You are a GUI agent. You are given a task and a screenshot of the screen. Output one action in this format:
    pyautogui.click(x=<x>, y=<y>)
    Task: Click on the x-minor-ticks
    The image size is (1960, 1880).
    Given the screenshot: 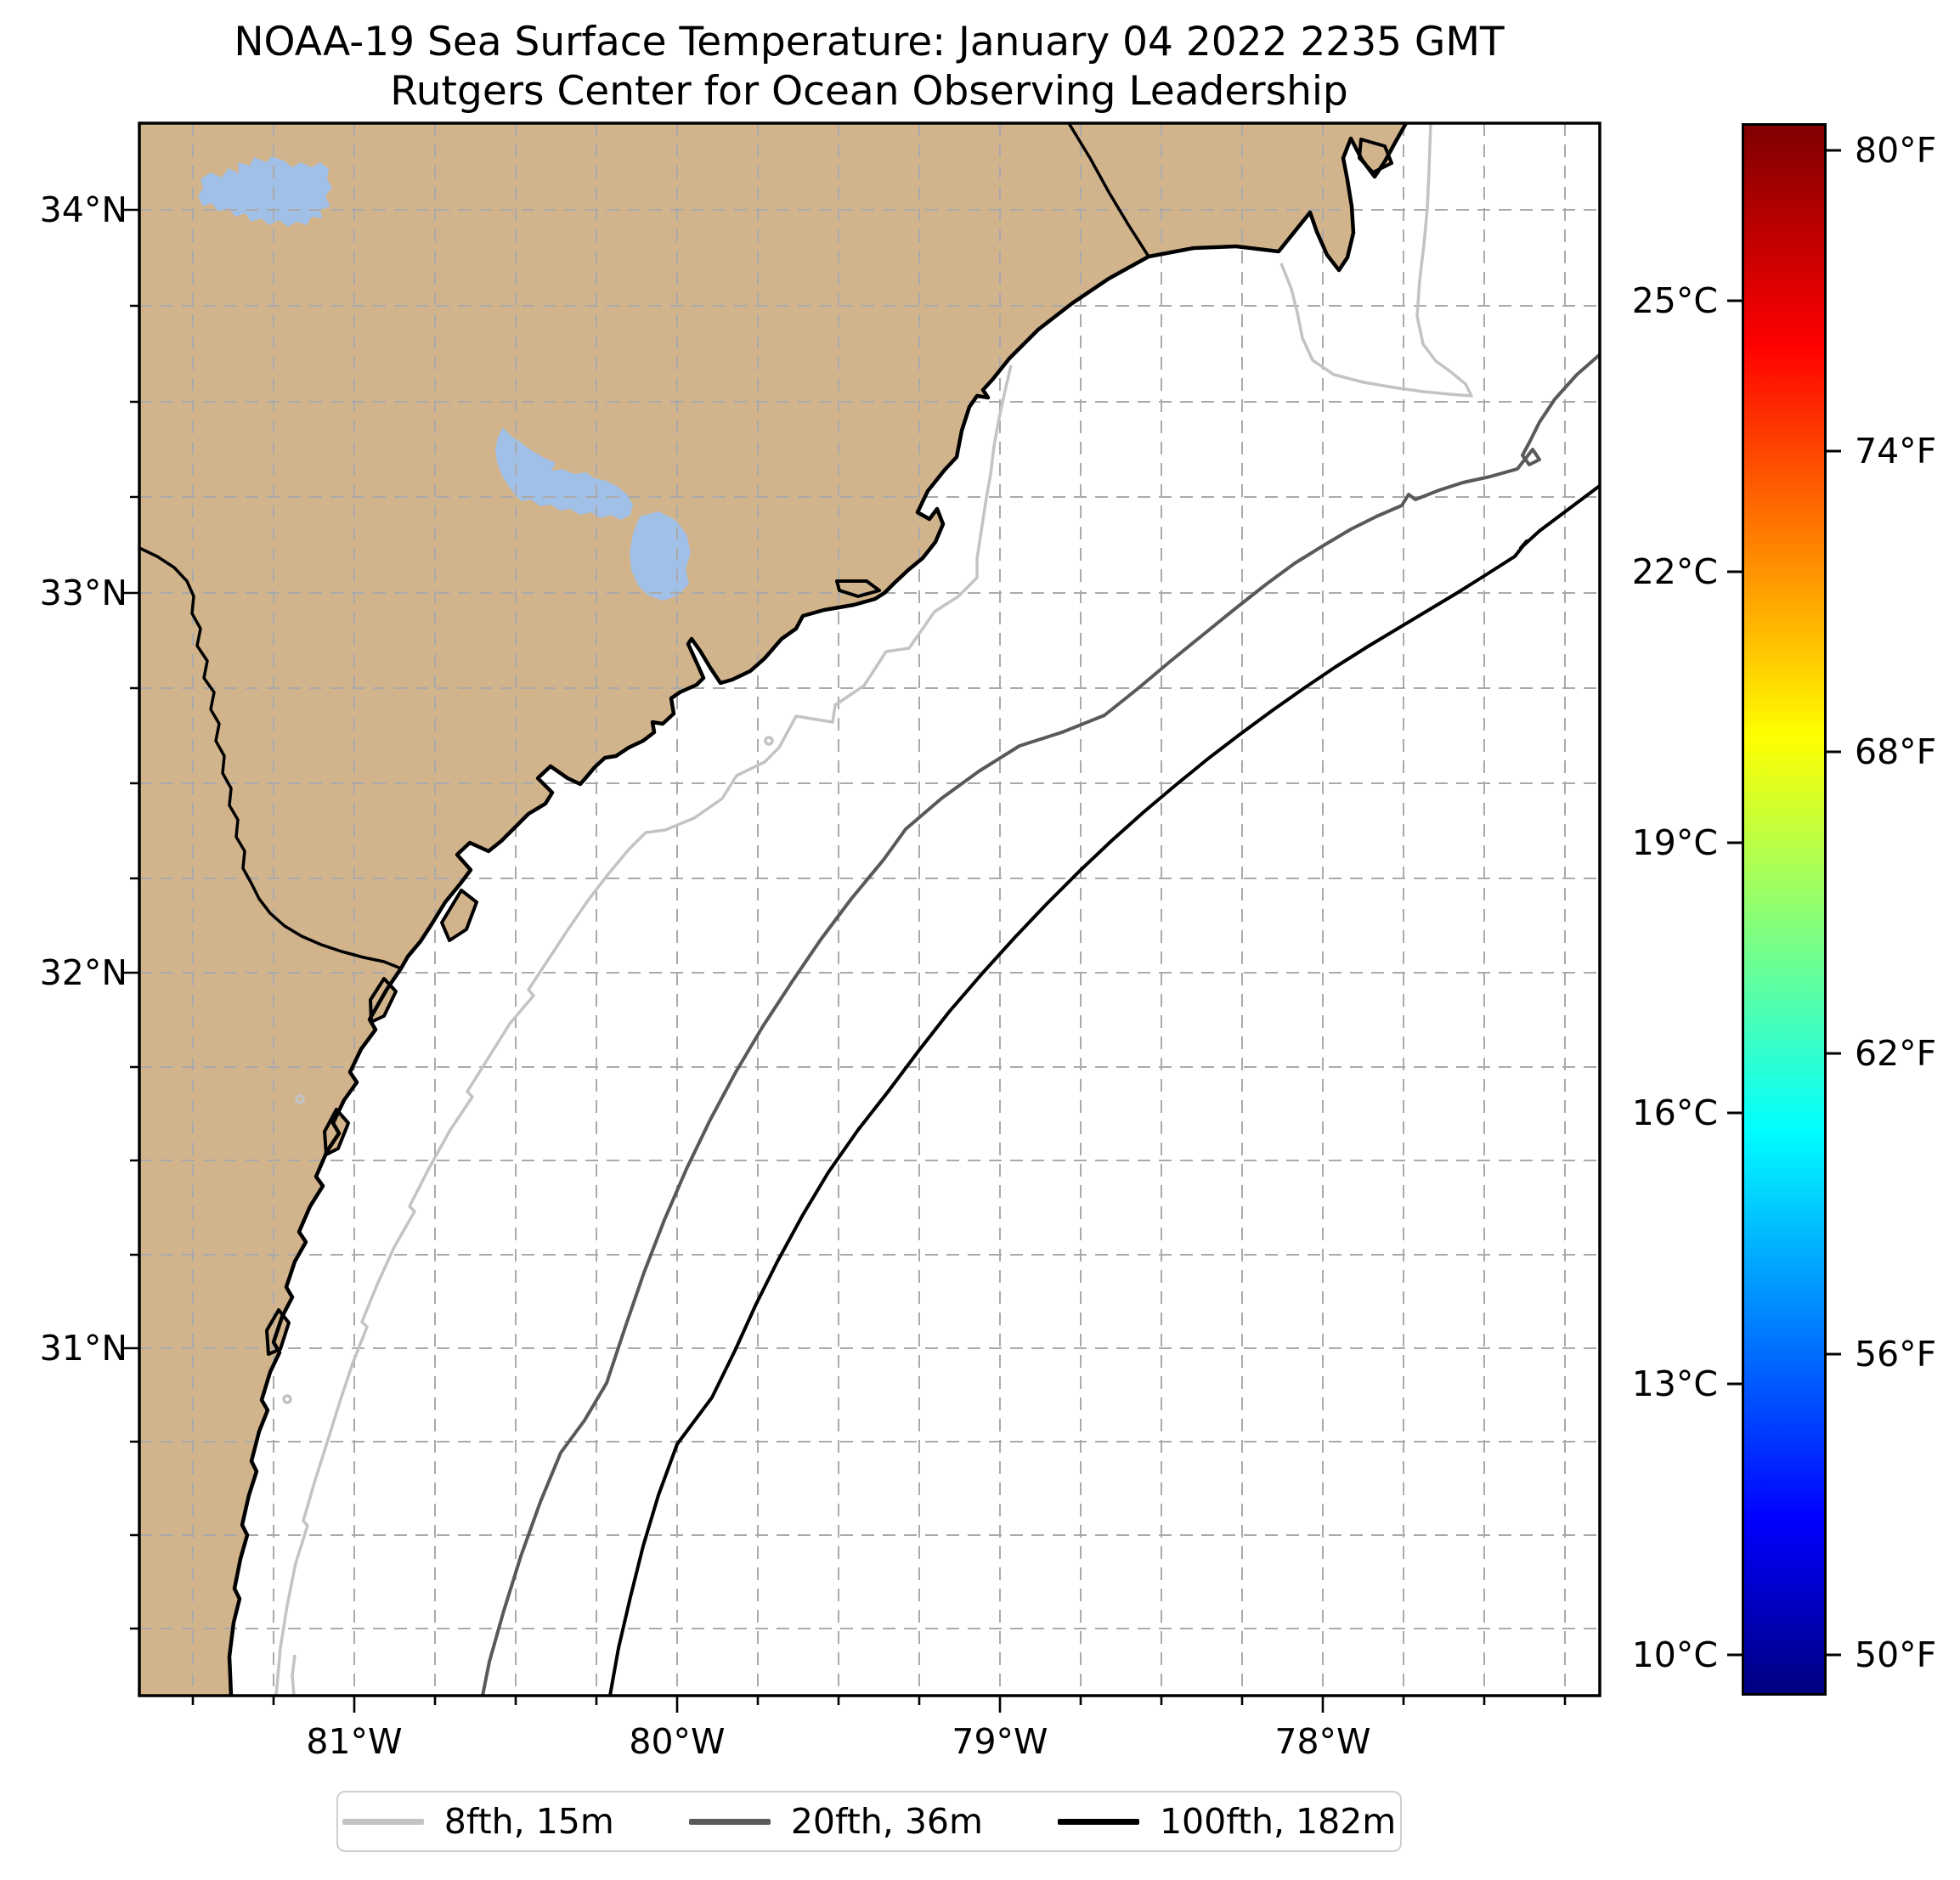 What is the action you would take?
    pyautogui.click(x=879, y=1700)
    